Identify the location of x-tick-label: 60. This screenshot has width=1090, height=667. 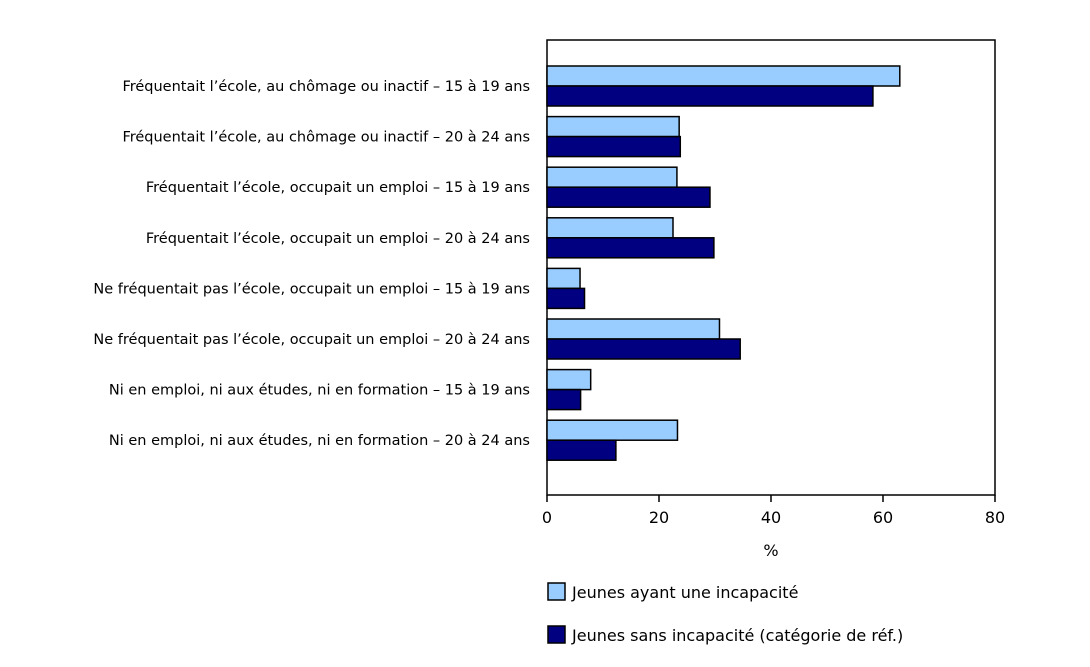
(883, 517).